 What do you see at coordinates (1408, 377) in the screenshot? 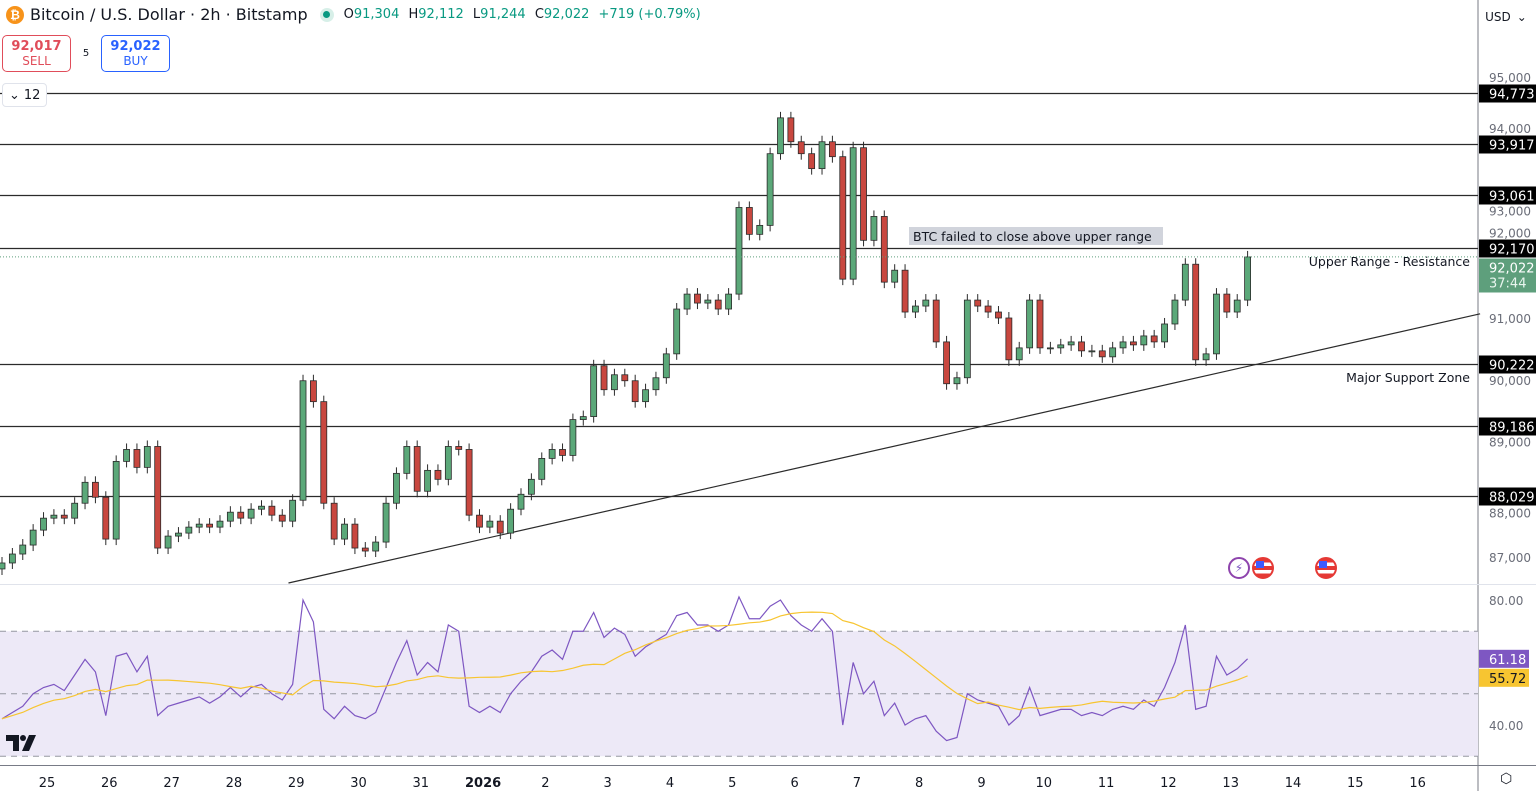
I see `annotation-support-zone: Major Support Zone` at bounding box center [1408, 377].